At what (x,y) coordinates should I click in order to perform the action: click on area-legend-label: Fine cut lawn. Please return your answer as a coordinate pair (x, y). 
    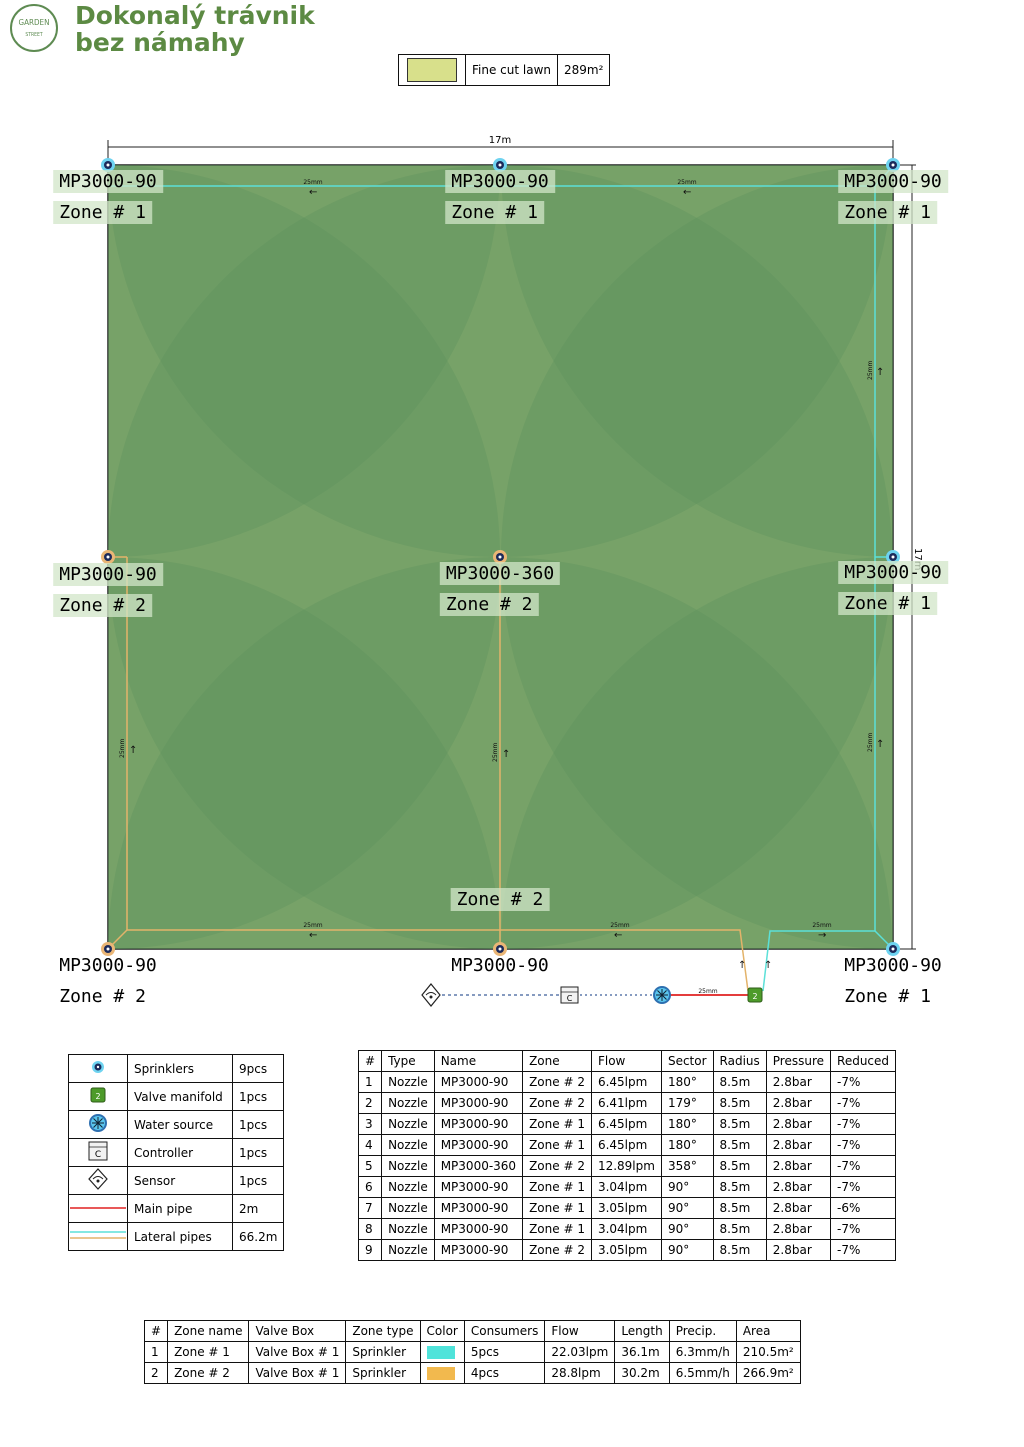
    Looking at the image, I should click on (511, 70).